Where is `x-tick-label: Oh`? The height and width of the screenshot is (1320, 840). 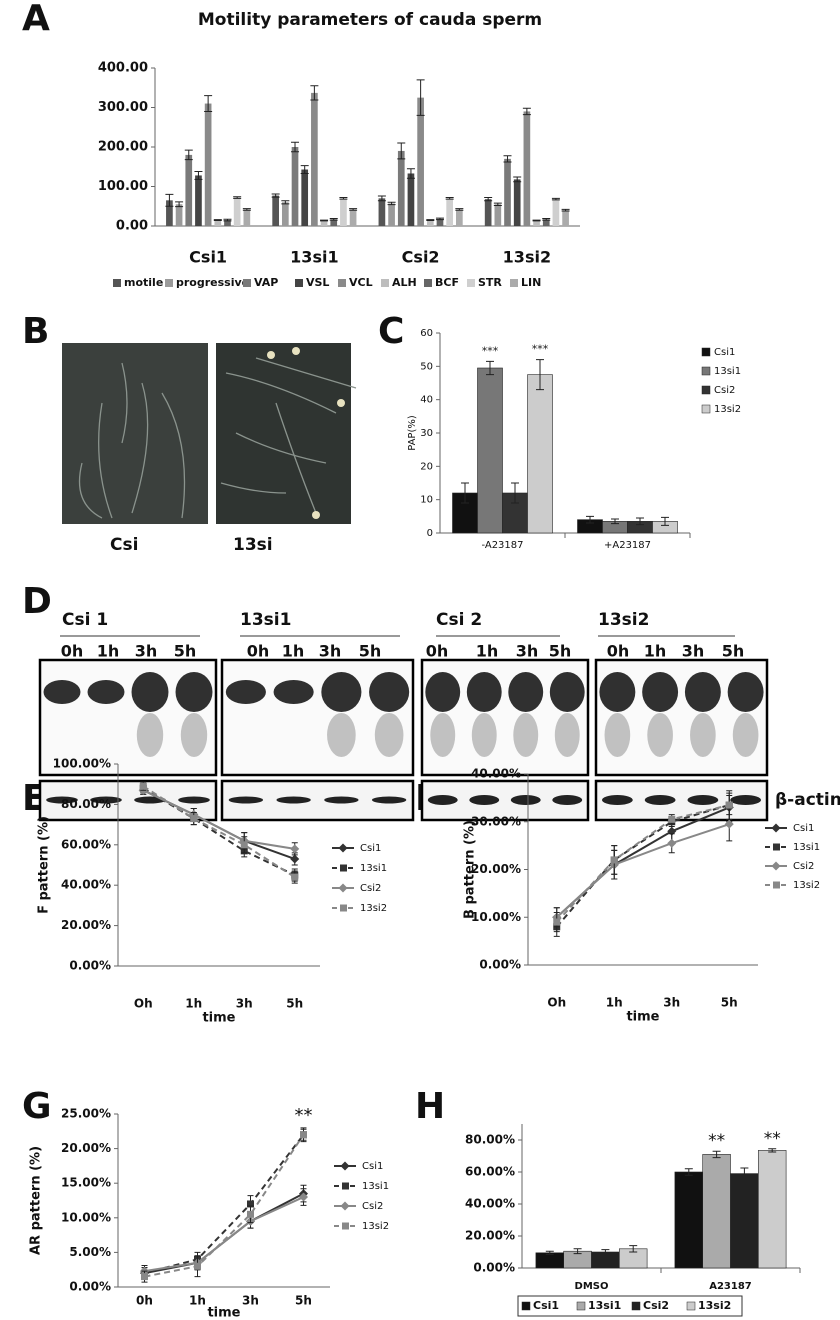 x-tick-label: Oh is located at coordinates (143, 1004).